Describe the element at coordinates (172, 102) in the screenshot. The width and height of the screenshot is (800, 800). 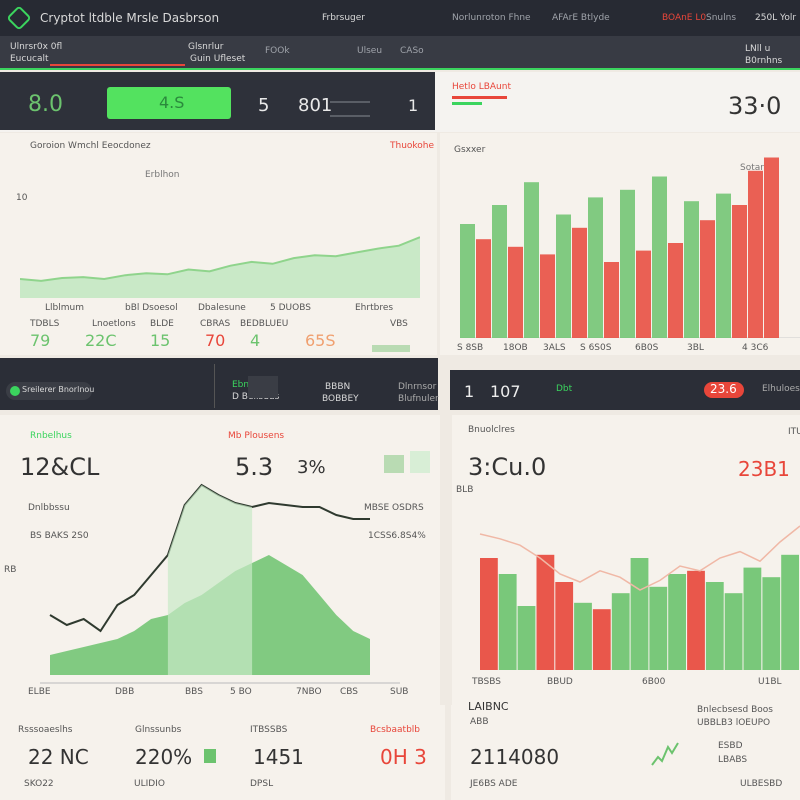
I see `kpi-button-label: 4.S` at that location.